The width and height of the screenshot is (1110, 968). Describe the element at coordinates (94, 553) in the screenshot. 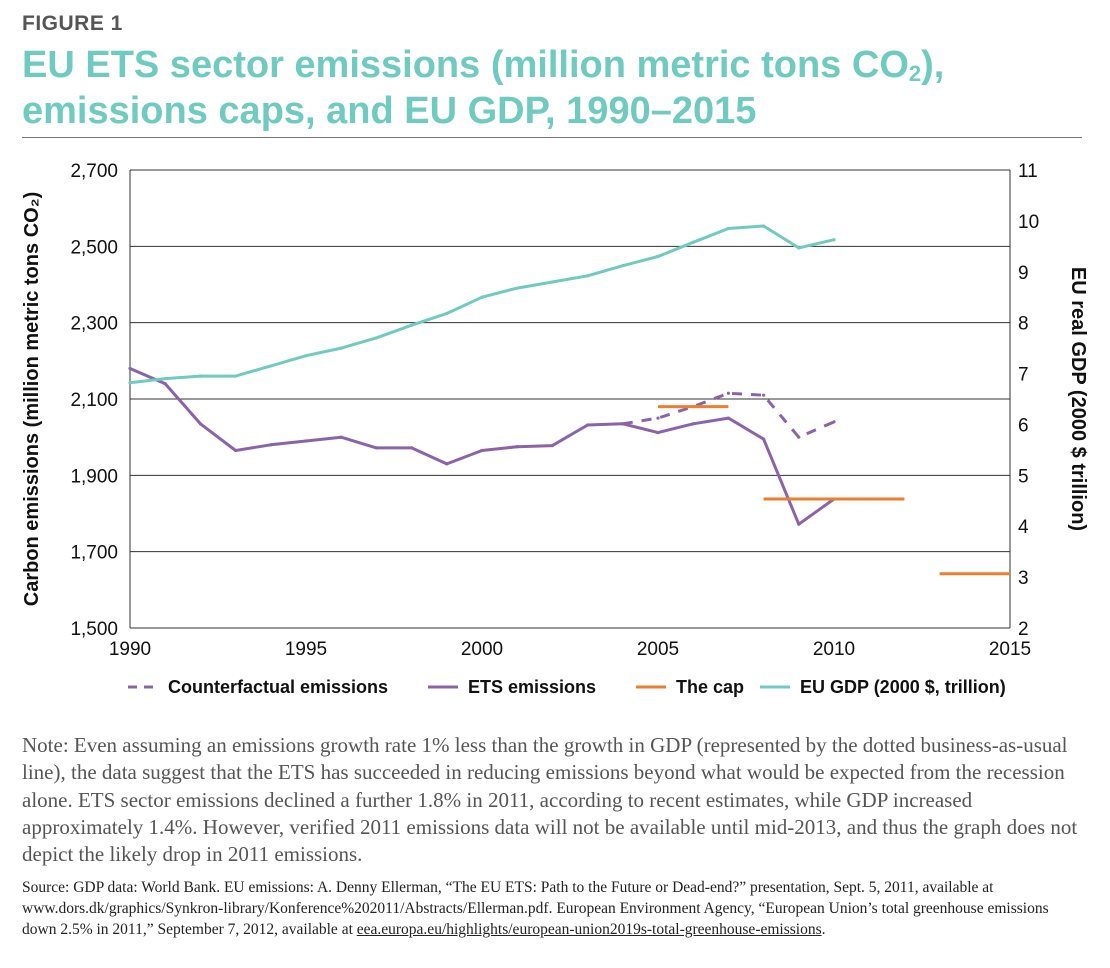

I see `y-tick-label-left: 1,700` at that location.